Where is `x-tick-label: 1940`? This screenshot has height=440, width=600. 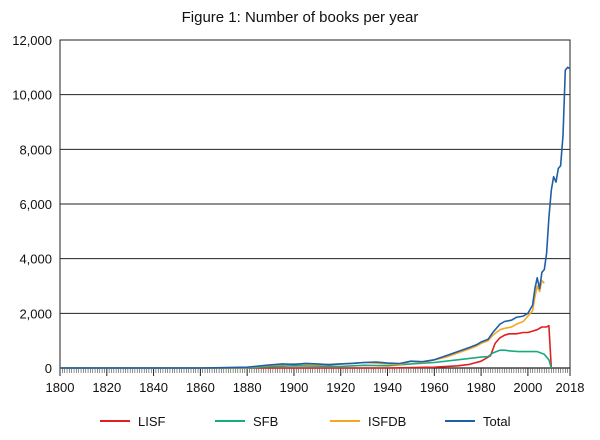
x-tick-label: 1940 is located at coordinates (387, 387).